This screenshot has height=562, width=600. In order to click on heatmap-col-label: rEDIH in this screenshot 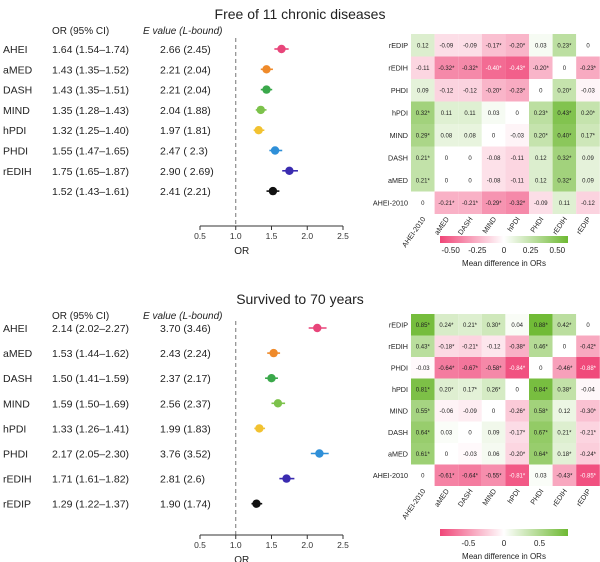, I will do `click(559, 497)`.